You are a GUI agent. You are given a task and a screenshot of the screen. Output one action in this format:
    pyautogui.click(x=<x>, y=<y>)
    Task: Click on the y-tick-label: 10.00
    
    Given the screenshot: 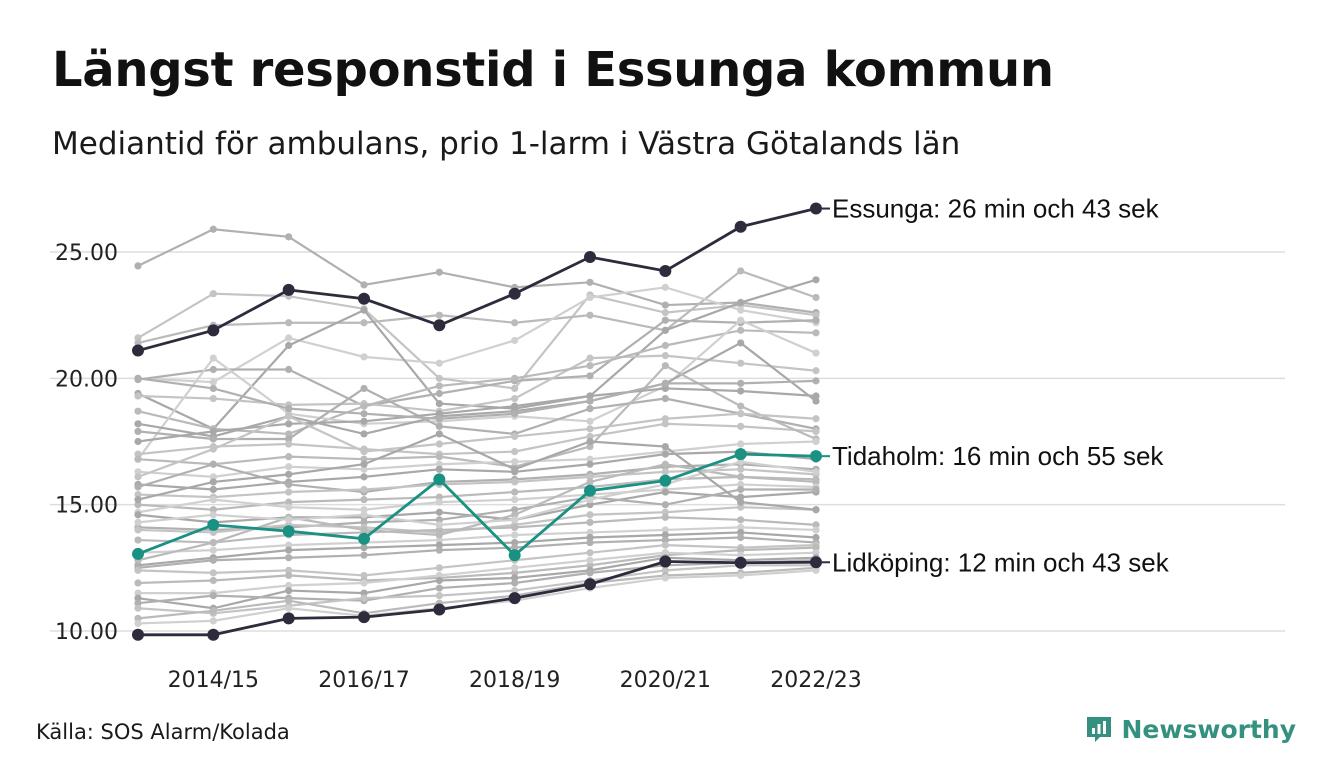 What is the action you would take?
    pyautogui.click(x=86, y=632)
    